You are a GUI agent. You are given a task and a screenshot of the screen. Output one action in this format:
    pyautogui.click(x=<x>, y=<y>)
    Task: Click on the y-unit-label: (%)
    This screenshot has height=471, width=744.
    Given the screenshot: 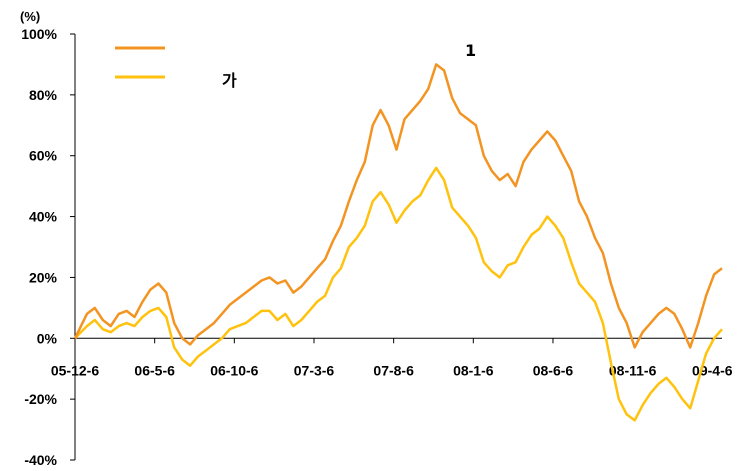 What is the action you would take?
    pyautogui.click(x=30, y=16)
    